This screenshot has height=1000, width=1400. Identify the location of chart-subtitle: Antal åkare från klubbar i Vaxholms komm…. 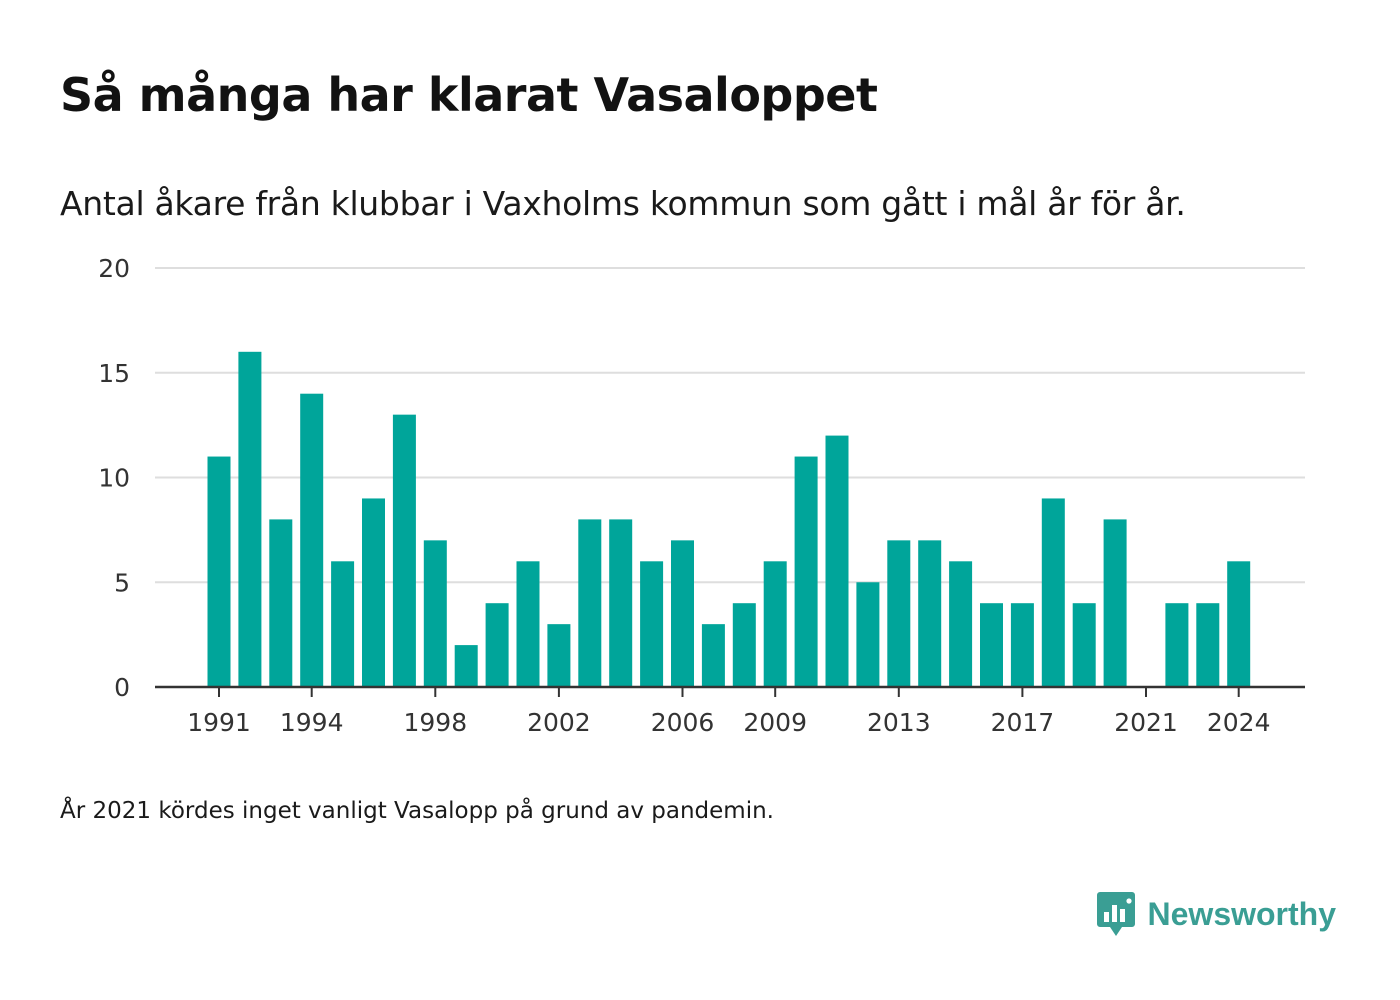
(623, 203).